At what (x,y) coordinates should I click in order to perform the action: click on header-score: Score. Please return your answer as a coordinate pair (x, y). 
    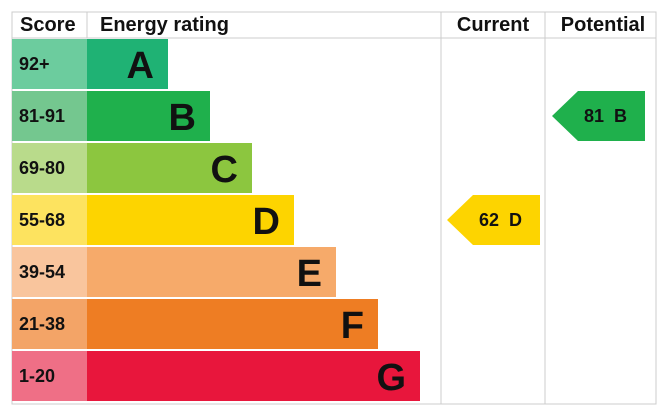
    Looking at the image, I should click on (48, 25).